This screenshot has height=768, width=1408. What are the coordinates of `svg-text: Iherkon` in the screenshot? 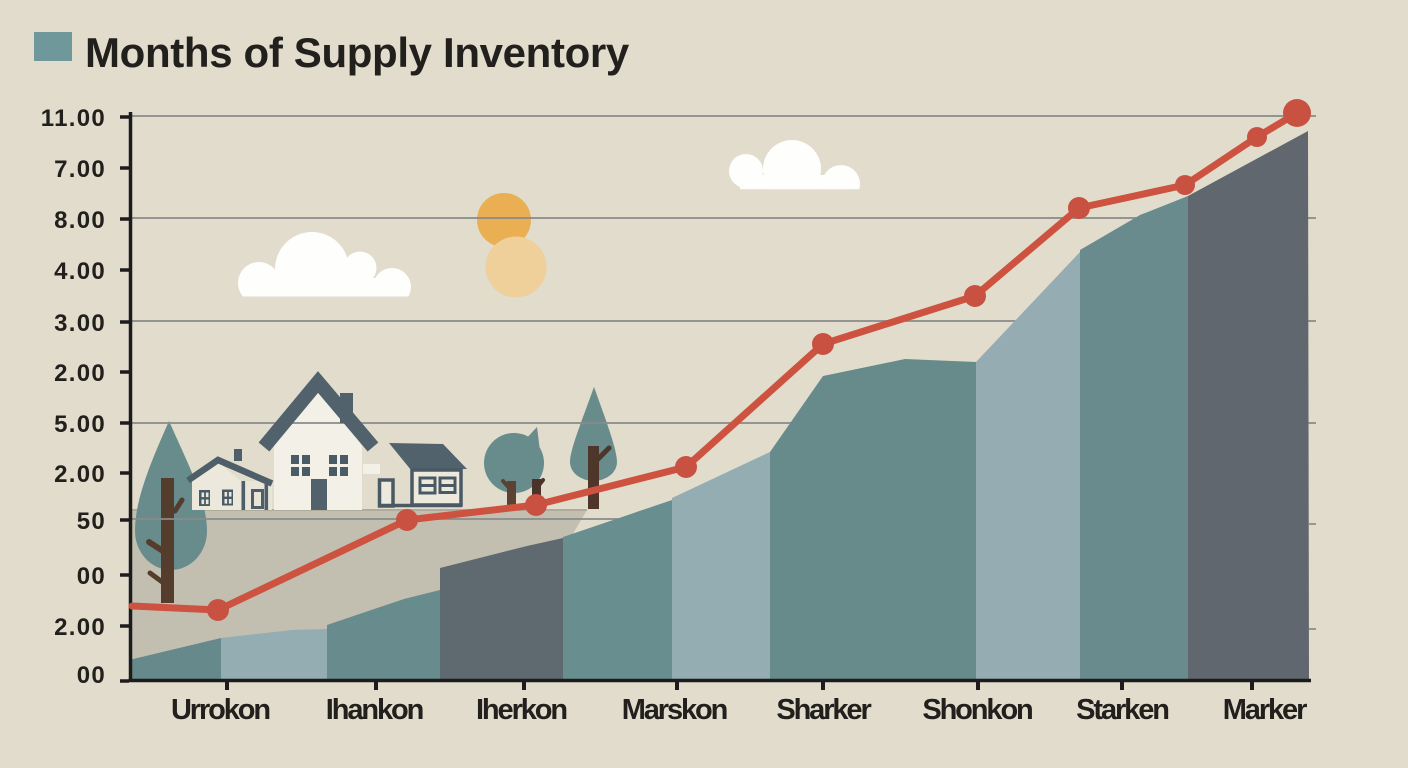 It's located at (521, 710).